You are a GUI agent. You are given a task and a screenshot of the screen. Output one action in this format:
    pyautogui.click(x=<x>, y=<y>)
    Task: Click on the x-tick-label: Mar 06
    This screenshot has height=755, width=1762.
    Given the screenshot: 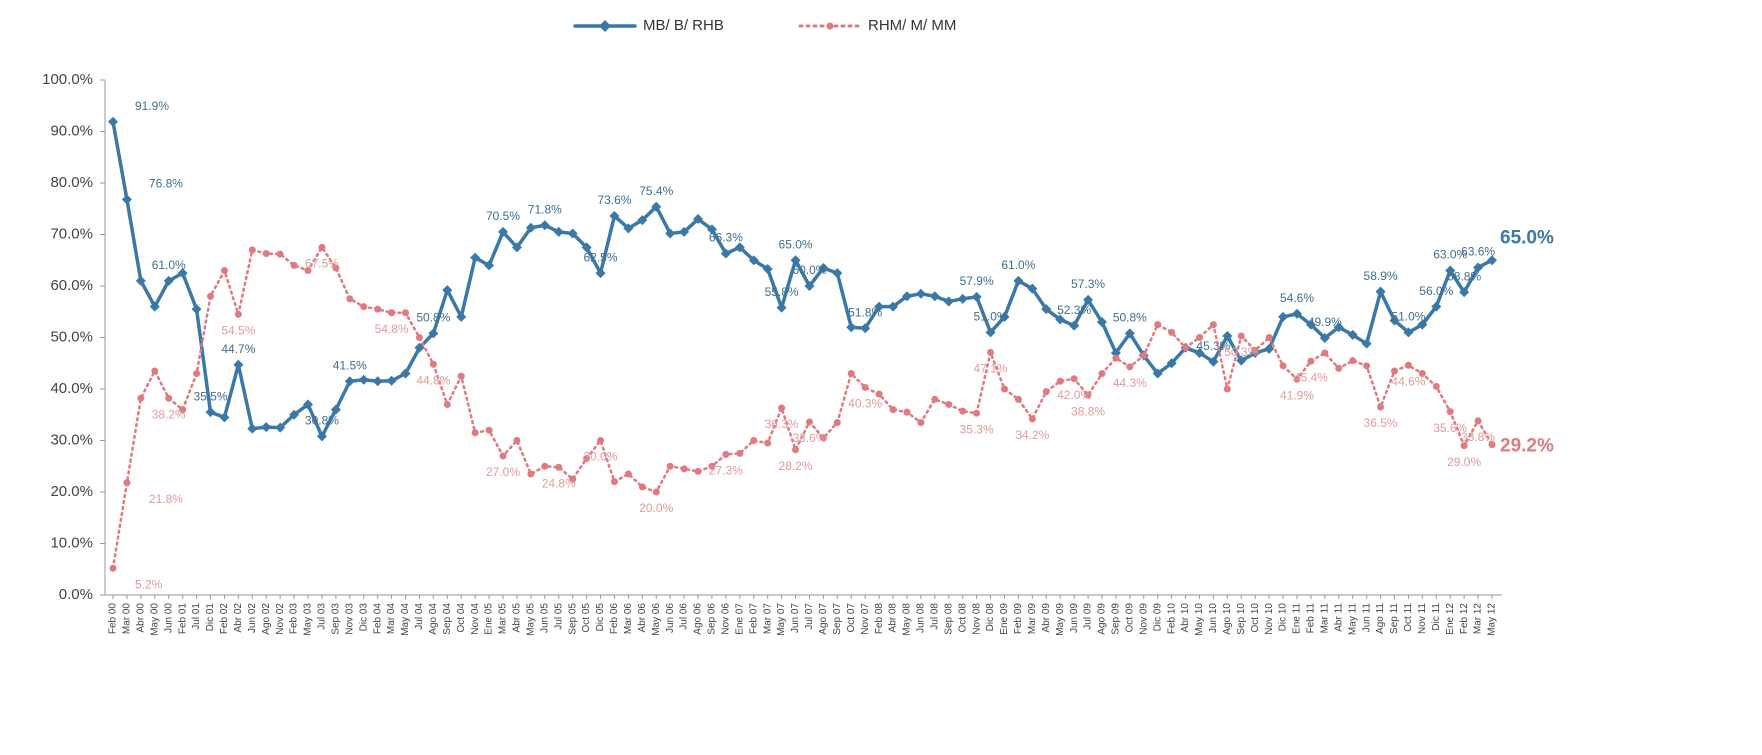 What is the action you would take?
    pyautogui.click(x=628, y=619)
    